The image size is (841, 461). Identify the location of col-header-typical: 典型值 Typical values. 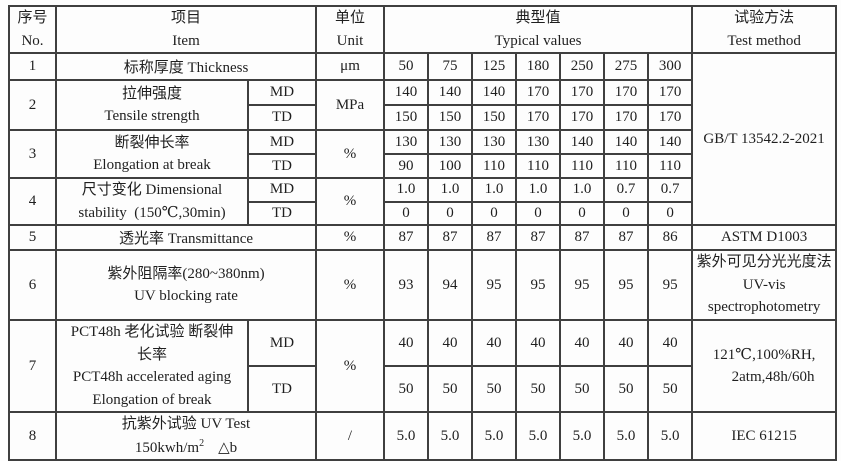
(538, 29).